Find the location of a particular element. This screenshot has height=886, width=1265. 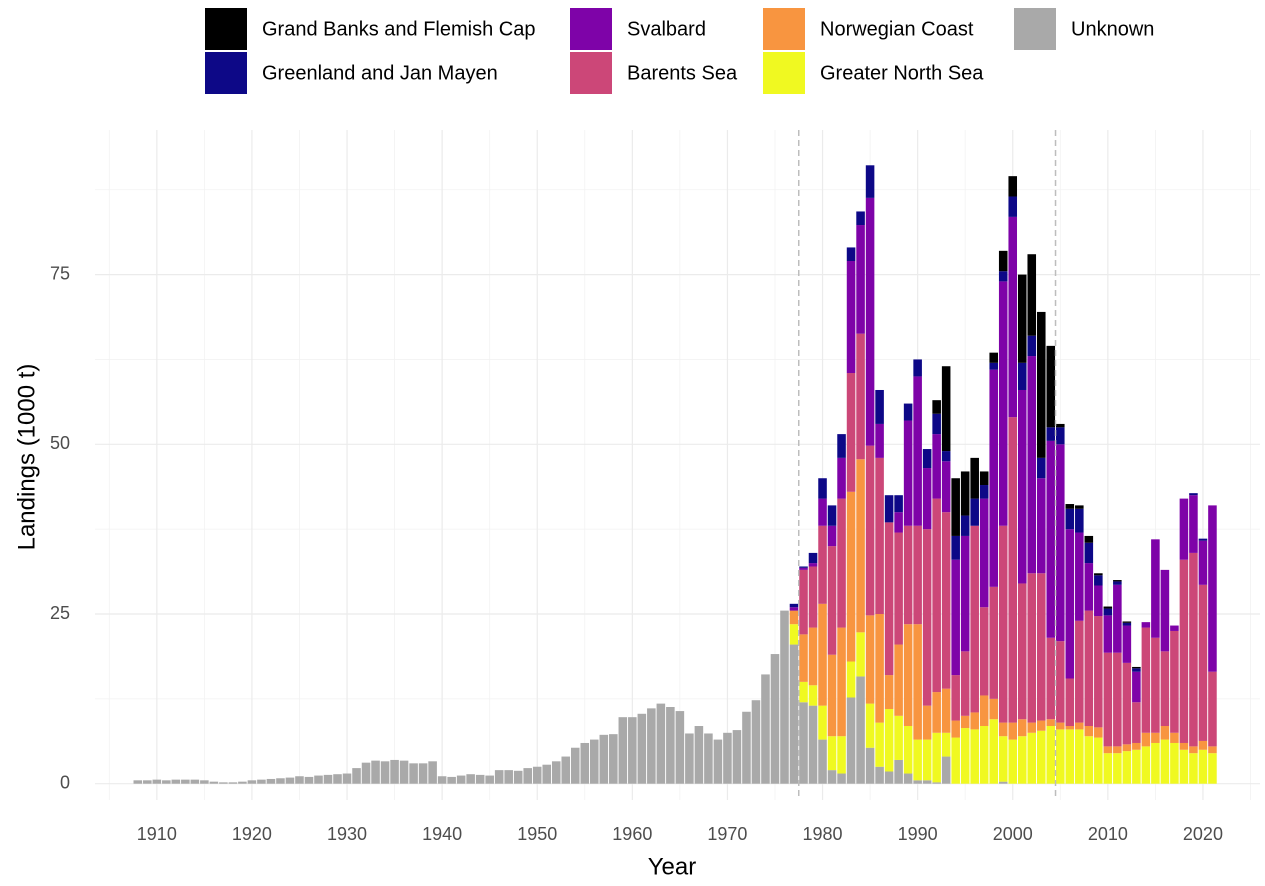

x-tick-label: 1930 is located at coordinates (347, 834).